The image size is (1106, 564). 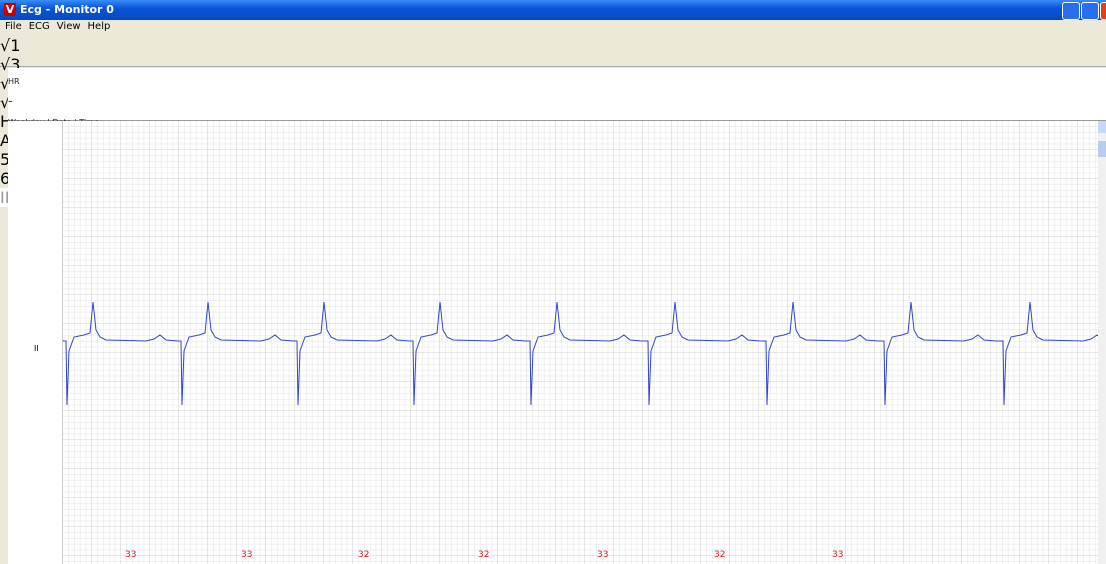 I want to click on title-bar: V Ecg - Monitor 0, so click(x=553, y=10).